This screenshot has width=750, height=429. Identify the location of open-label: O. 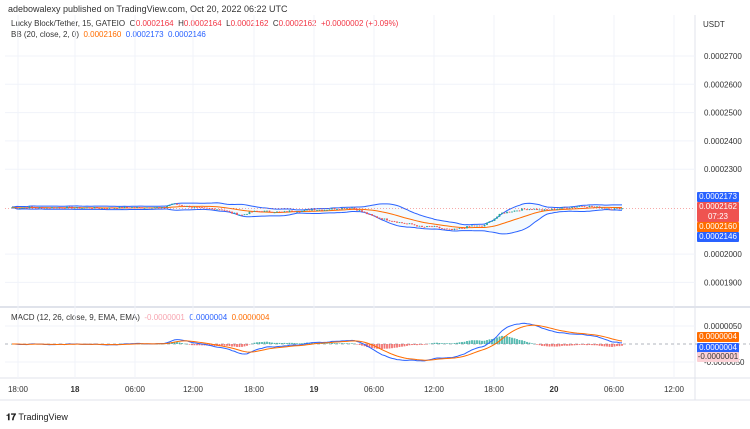
(132, 23).